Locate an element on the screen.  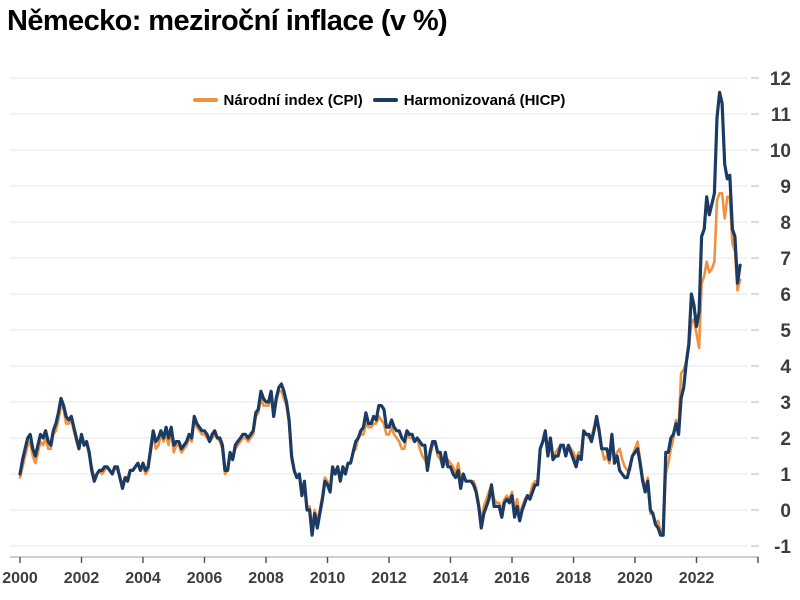
chart-title: Německo: meziroční inflace (v %) is located at coordinates (227, 21).